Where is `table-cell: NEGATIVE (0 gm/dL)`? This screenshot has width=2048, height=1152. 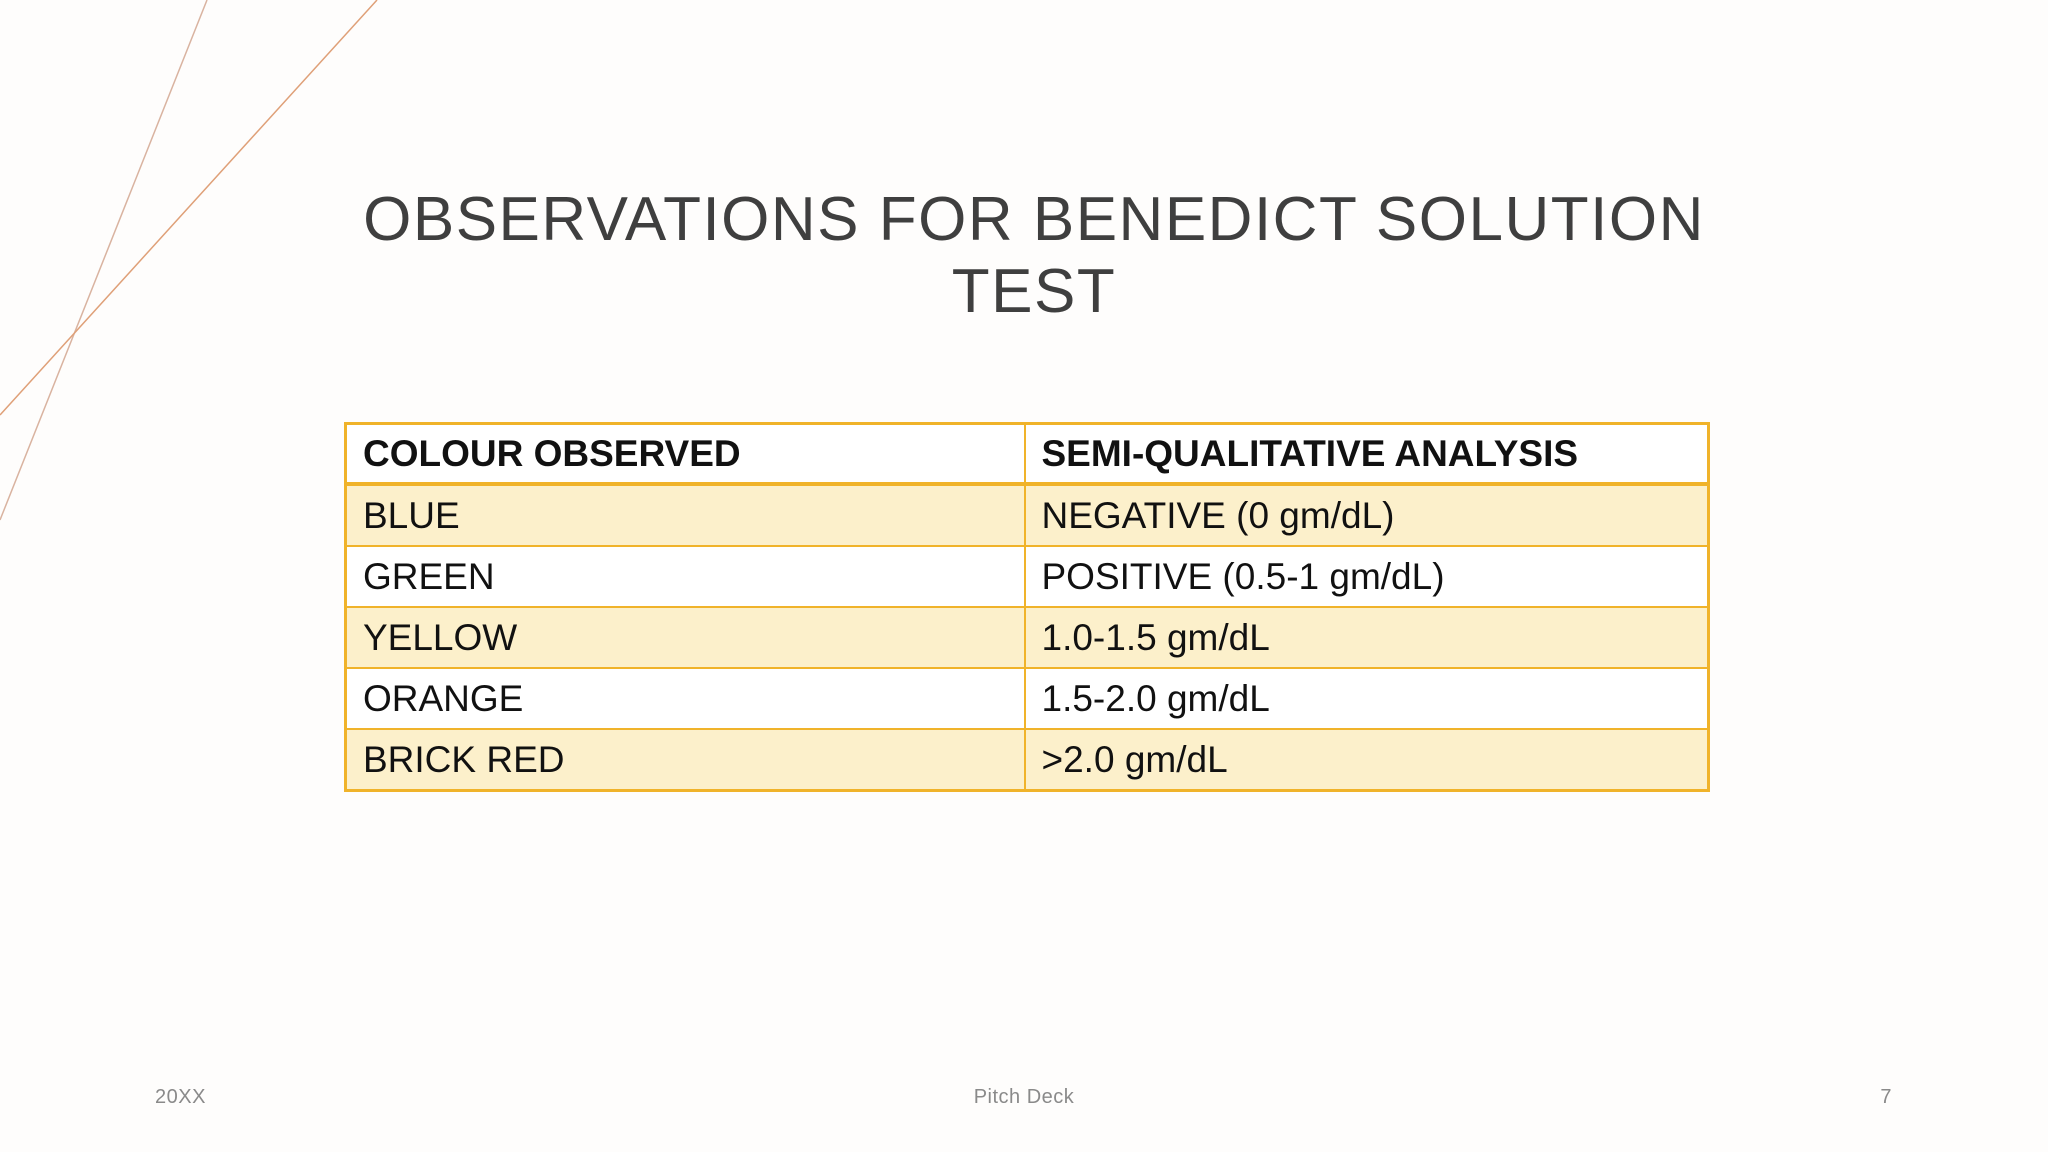
table-cell: NEGATIVE (0 gm/dL) is located at coordinates (1366, 515).